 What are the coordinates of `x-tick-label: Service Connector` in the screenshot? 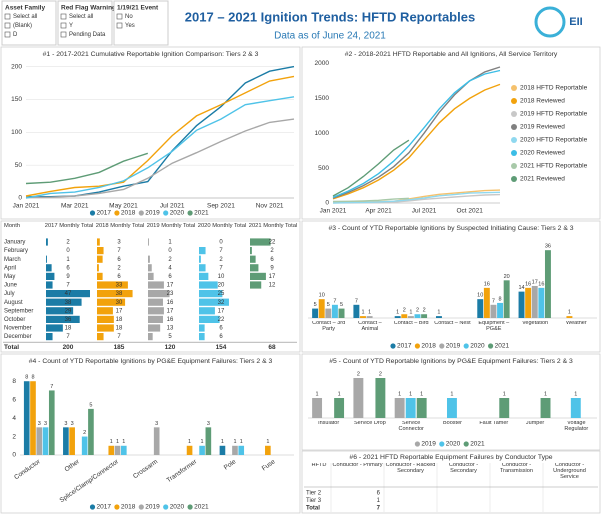 It's located at (411, 426).